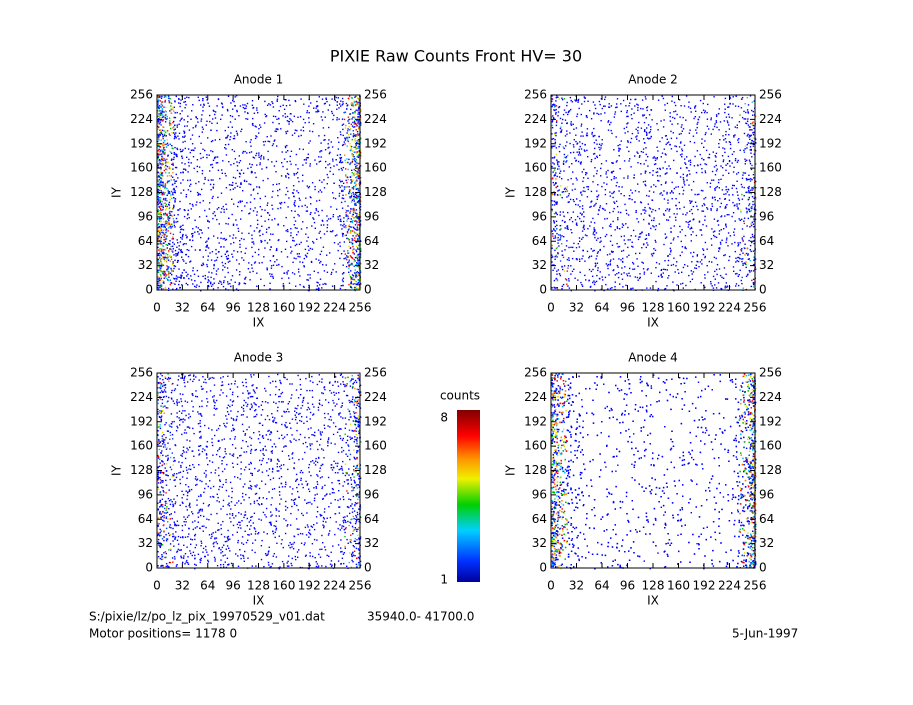 The width and height of the screenshot is (913, 705). I want to click on x-tick-label: 96, so click(232, 308).